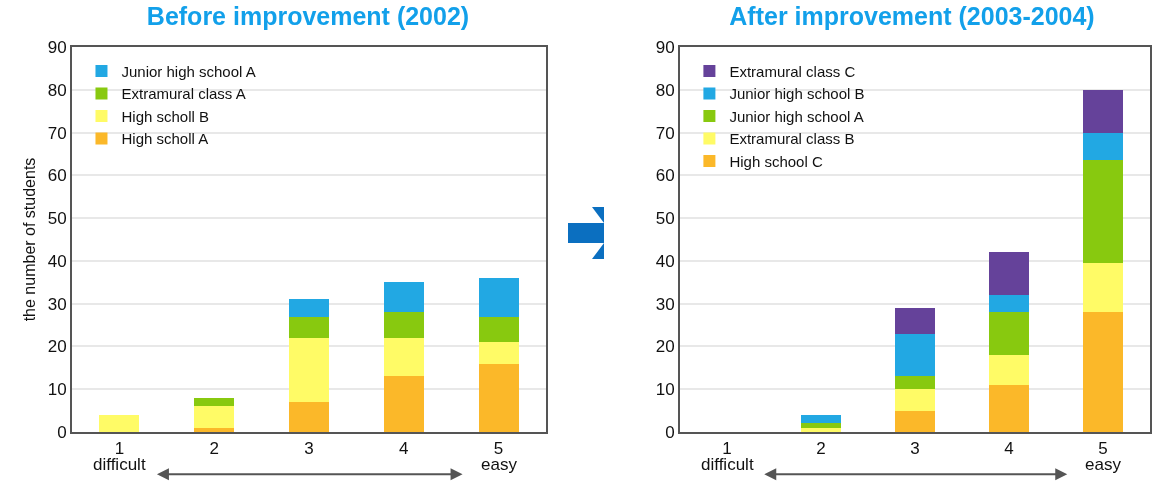 The height and width of the screenshot is (490, 1164). Describe the element at coordinates (792, 139) in the screenshot. I see `legend-label: Extramural class B` at that location.